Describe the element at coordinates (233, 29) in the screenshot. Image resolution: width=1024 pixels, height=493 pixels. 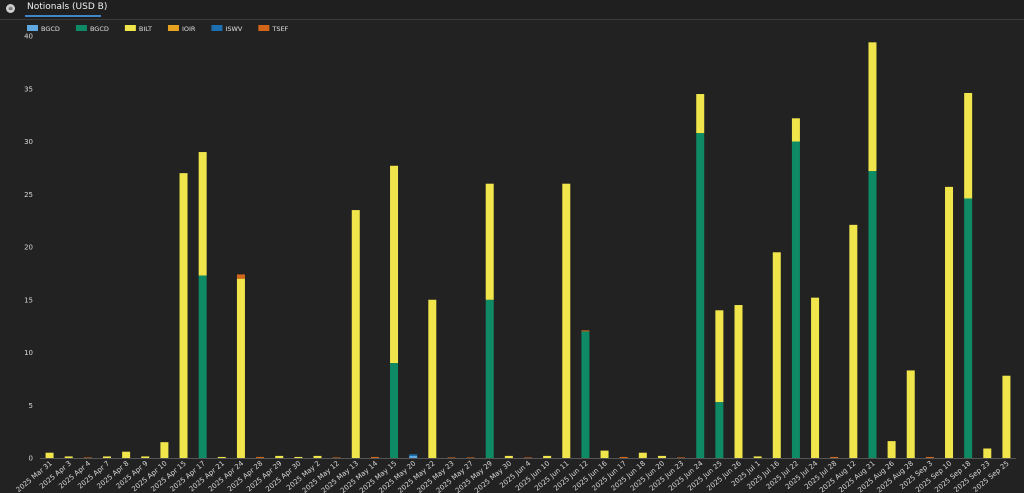
I see `legend-label: ISWV` at that location.